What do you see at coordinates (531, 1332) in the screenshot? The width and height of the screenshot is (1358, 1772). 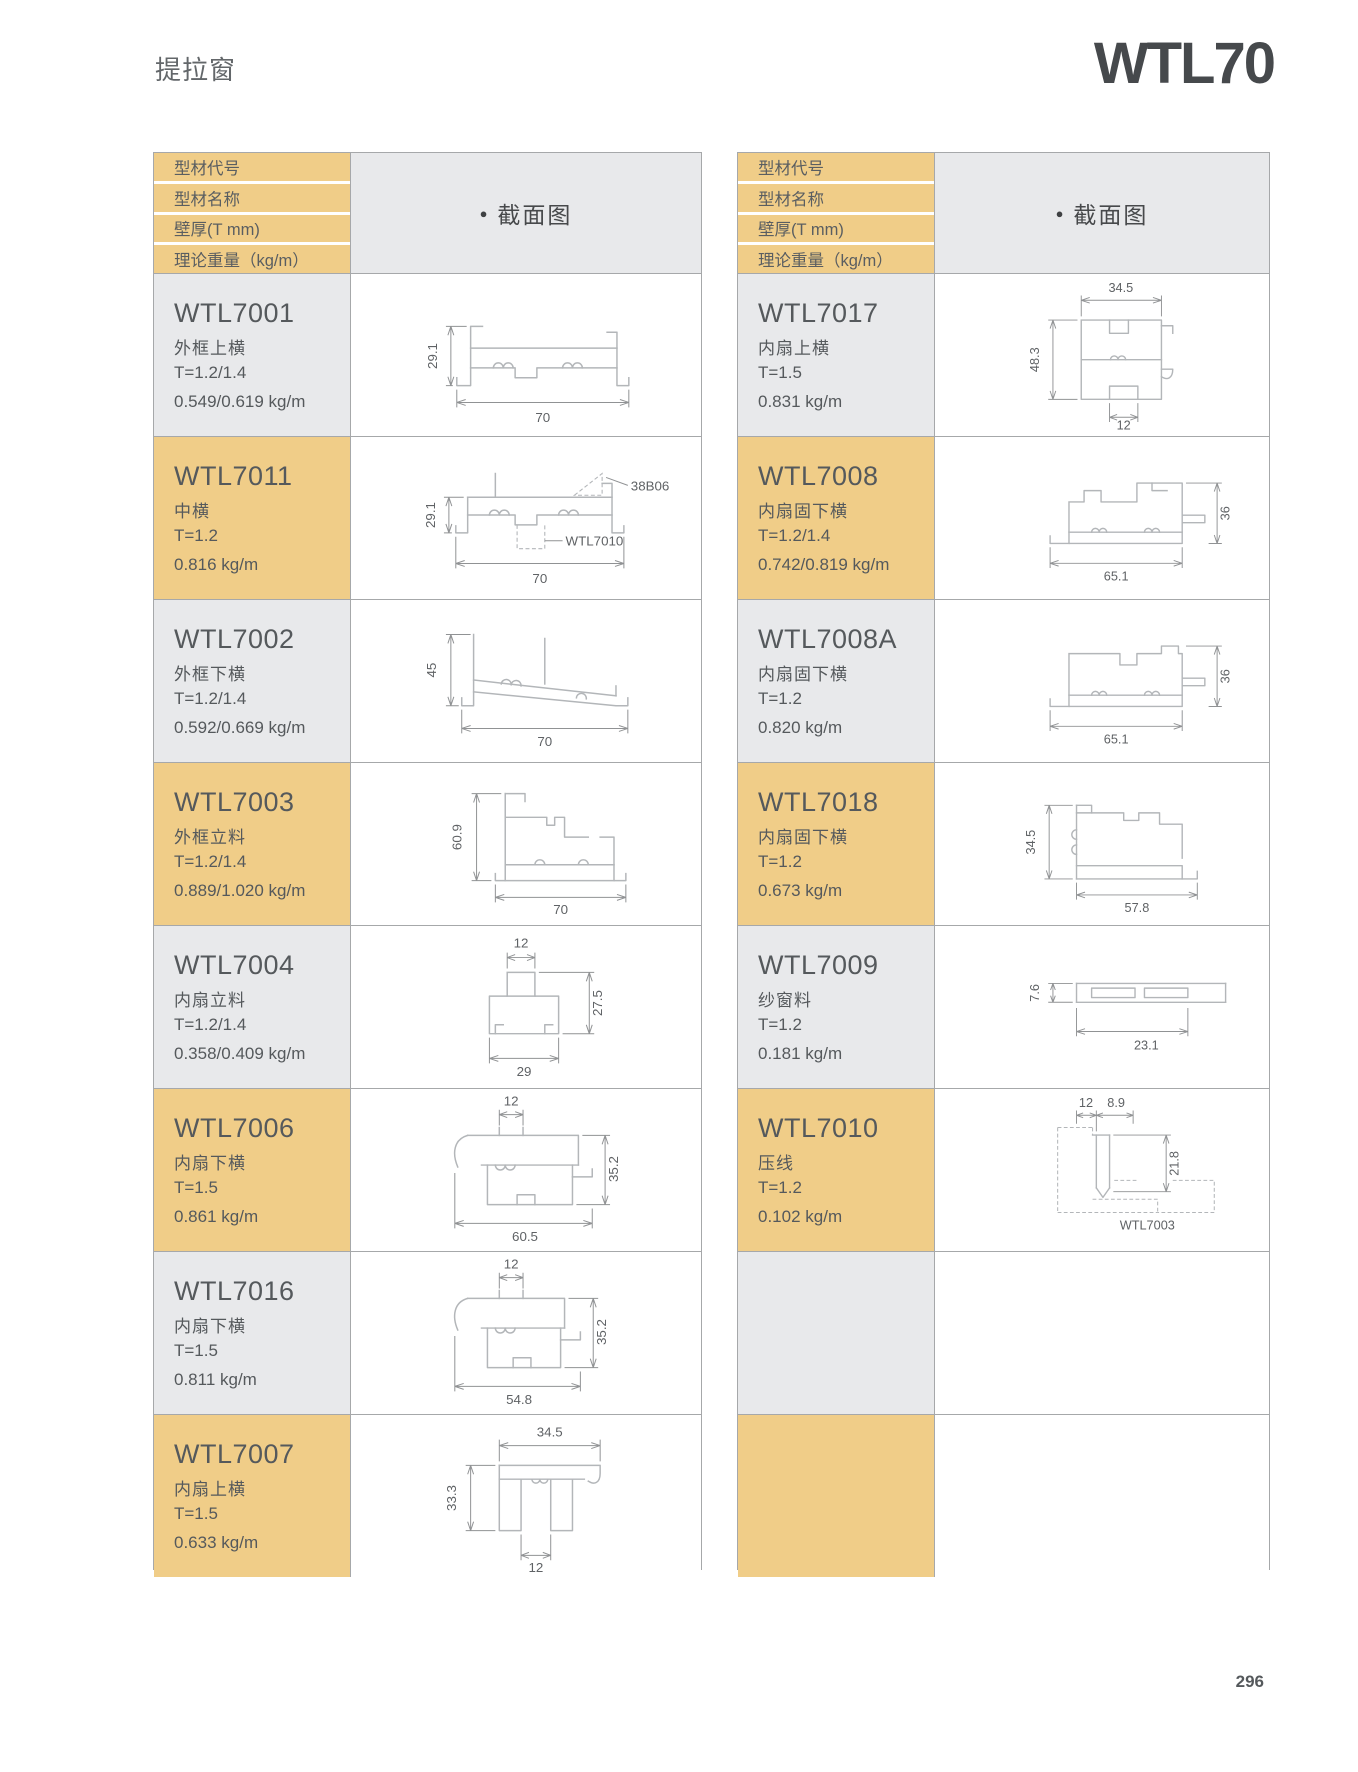 I see `cross-section-diagram: 12 35.2 54.8` at bounding box center [531, 1332].